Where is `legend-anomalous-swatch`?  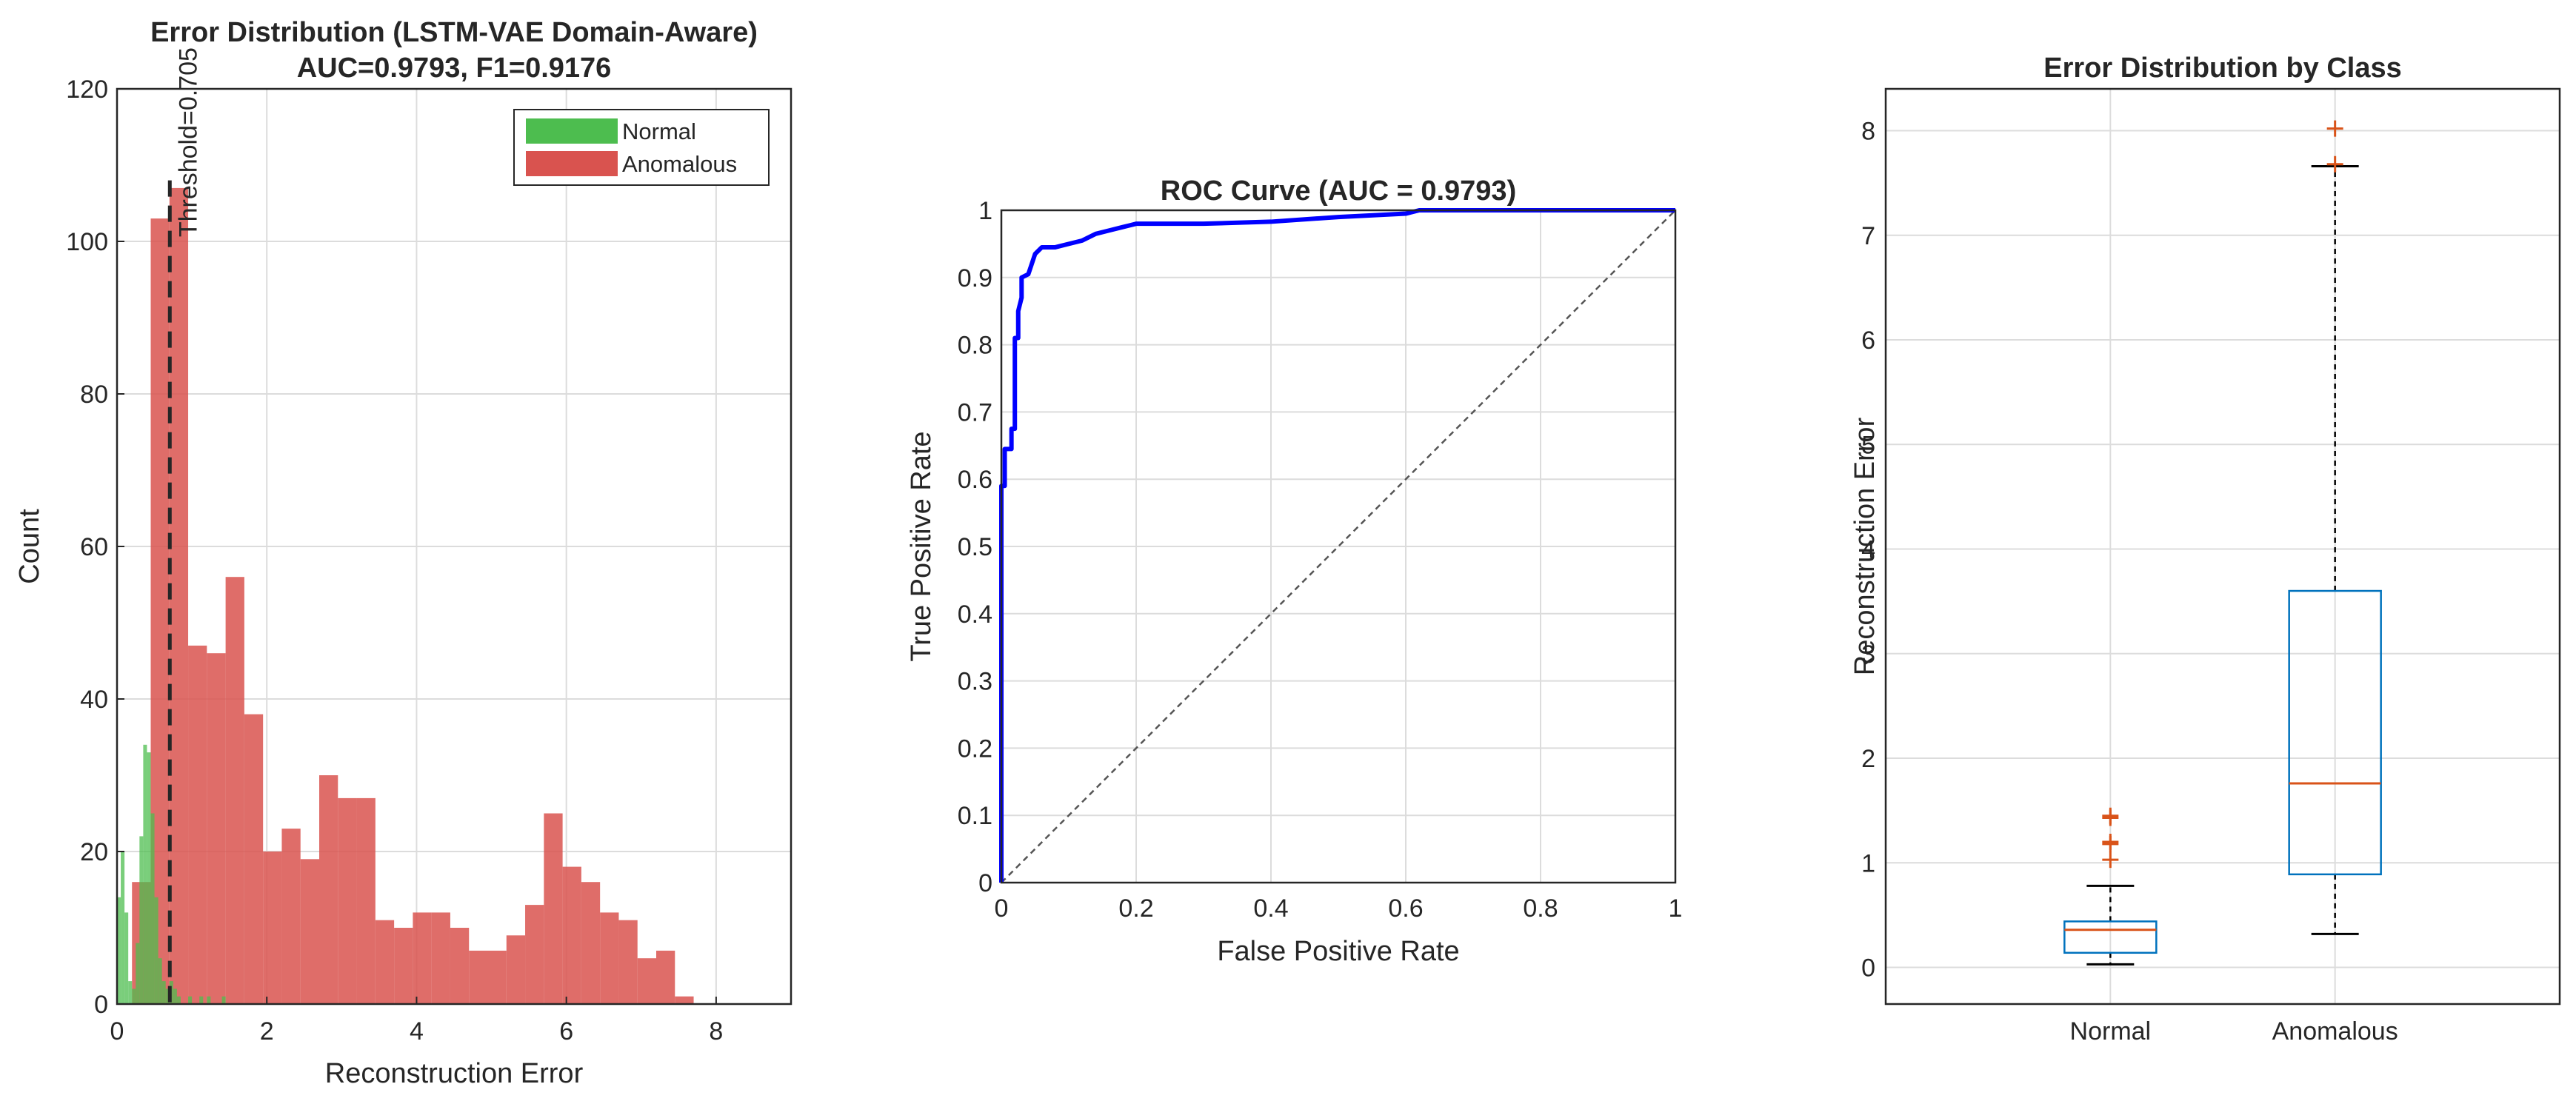
legend-anomalous-swatch is located at coordinates (572, 163).